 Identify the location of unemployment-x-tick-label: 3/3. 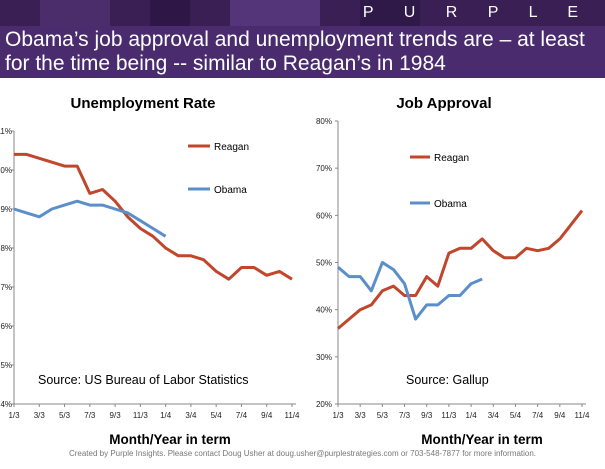
(40, 415).